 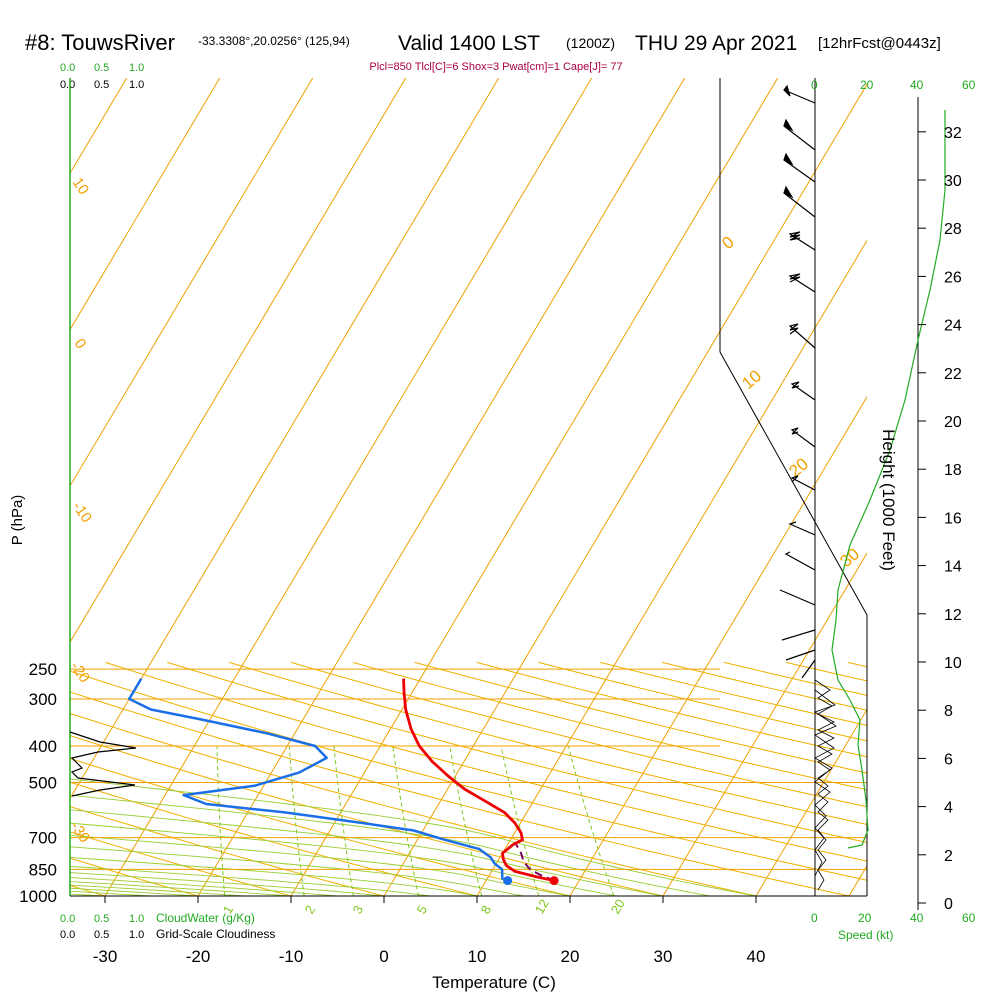 What do you see at coordinates (82, 513) in the screenshot?
I see `isotherm-label: -10` at bounding box center [82, 513].